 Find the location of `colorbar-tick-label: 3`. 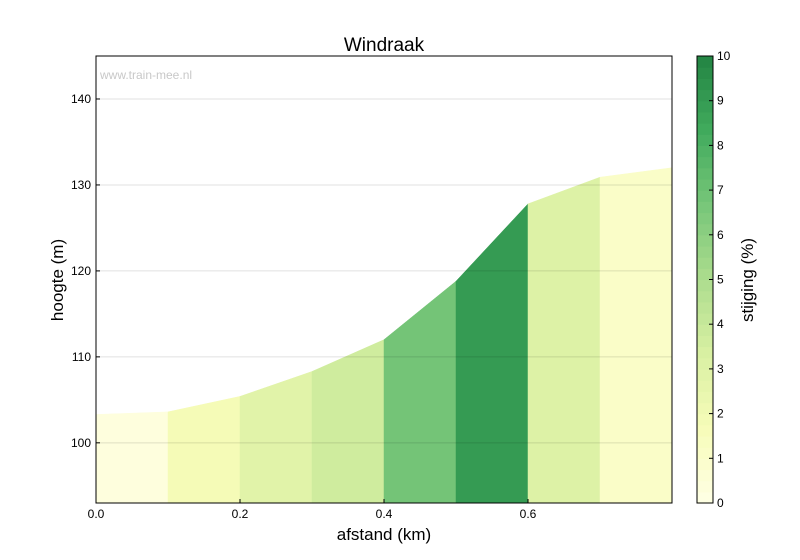

colorbar-tick-label: 3 is located at coordinates (720, 369).